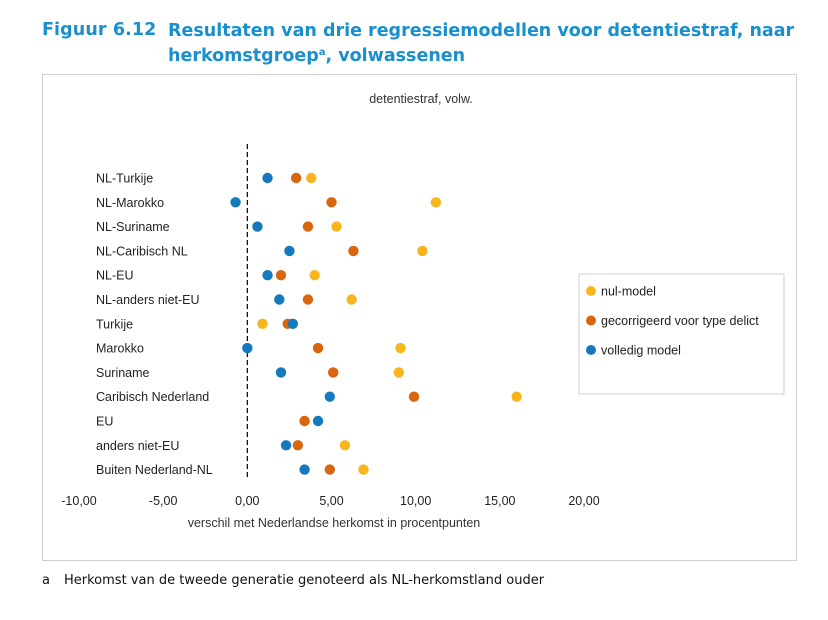  Describe the element at coordinates (583, 501) in the screenshot. I see `x-tick-label: 20,00` at that location.